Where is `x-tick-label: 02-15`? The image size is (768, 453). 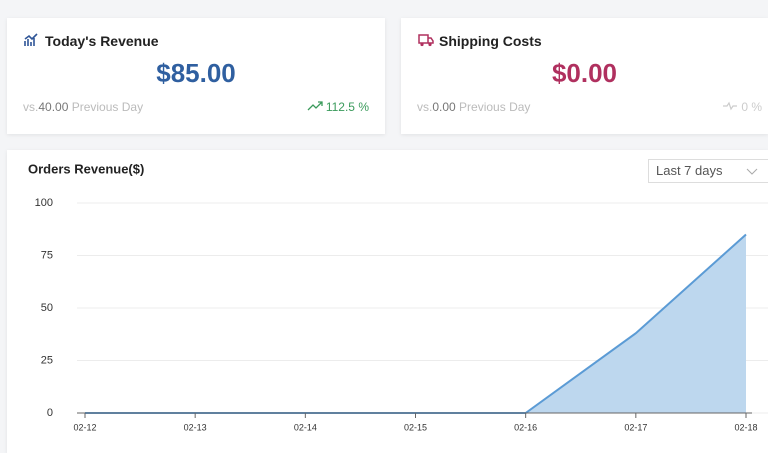 x-tick-label: 02-15 is located at coordinates (415, 427).